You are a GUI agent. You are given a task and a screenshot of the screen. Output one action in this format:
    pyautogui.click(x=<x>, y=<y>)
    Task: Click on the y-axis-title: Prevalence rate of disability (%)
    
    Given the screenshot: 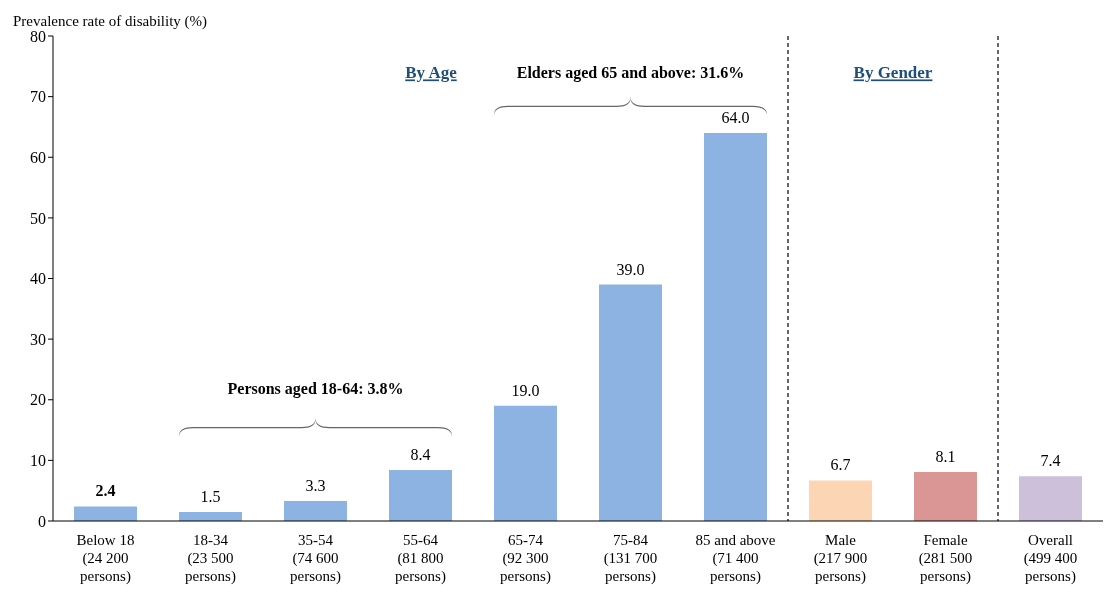 What is the action you would take?
    pyautogui.click(x=110, y=21)
    